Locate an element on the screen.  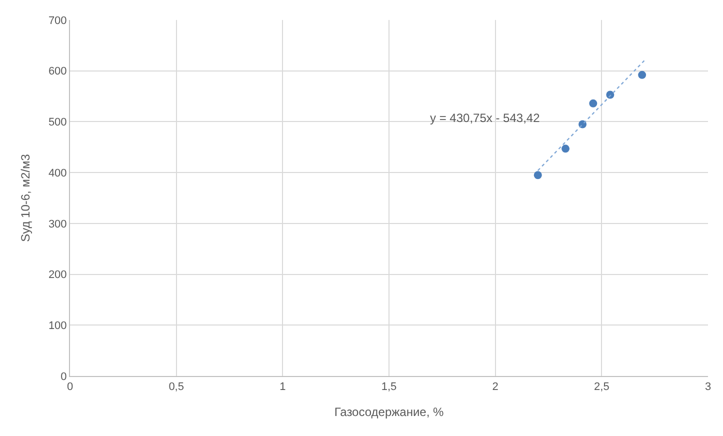
y-tick-label: 100 is located at coordinates (57, 326).